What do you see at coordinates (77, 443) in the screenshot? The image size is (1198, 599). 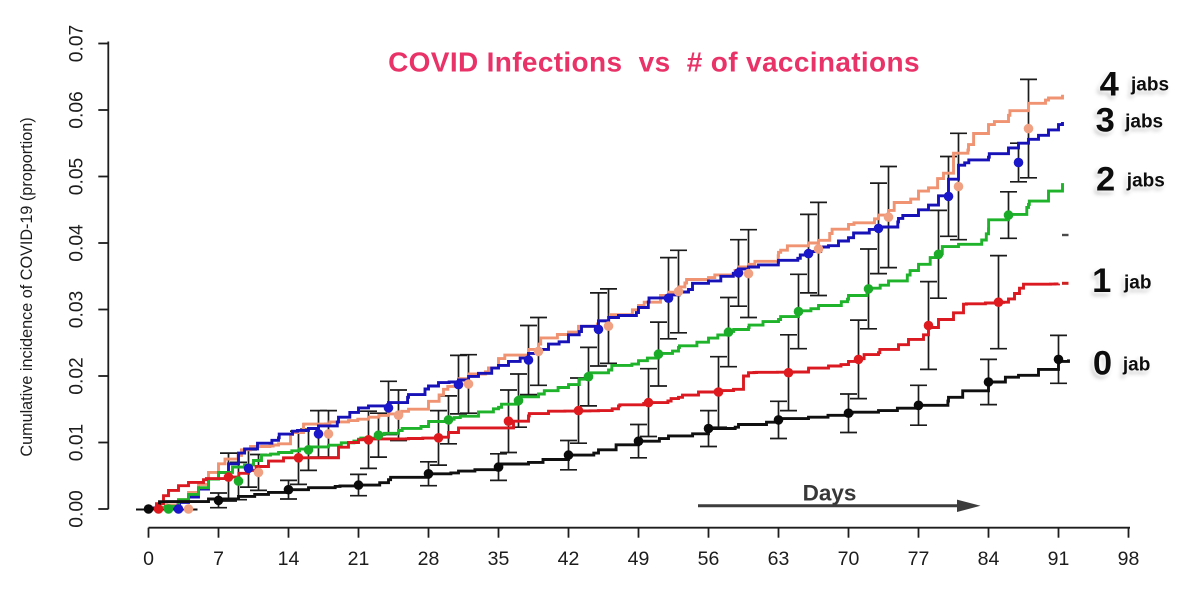 I see `svg-text: 0.01` at bounding box center [77, 443].